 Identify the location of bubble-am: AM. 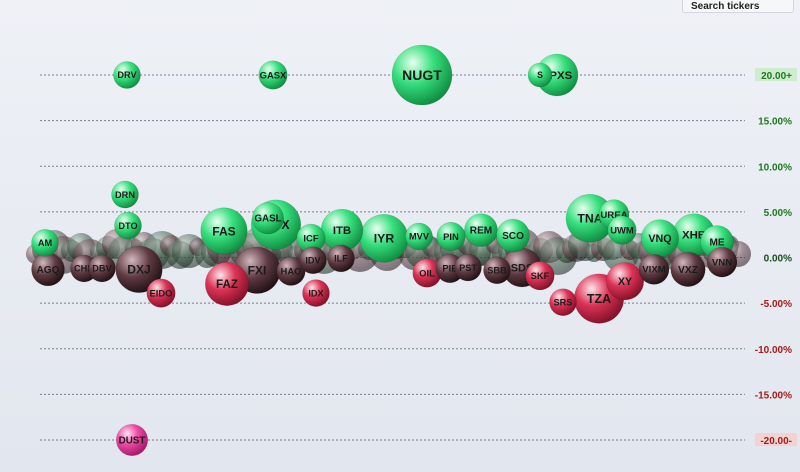
(45, 243).